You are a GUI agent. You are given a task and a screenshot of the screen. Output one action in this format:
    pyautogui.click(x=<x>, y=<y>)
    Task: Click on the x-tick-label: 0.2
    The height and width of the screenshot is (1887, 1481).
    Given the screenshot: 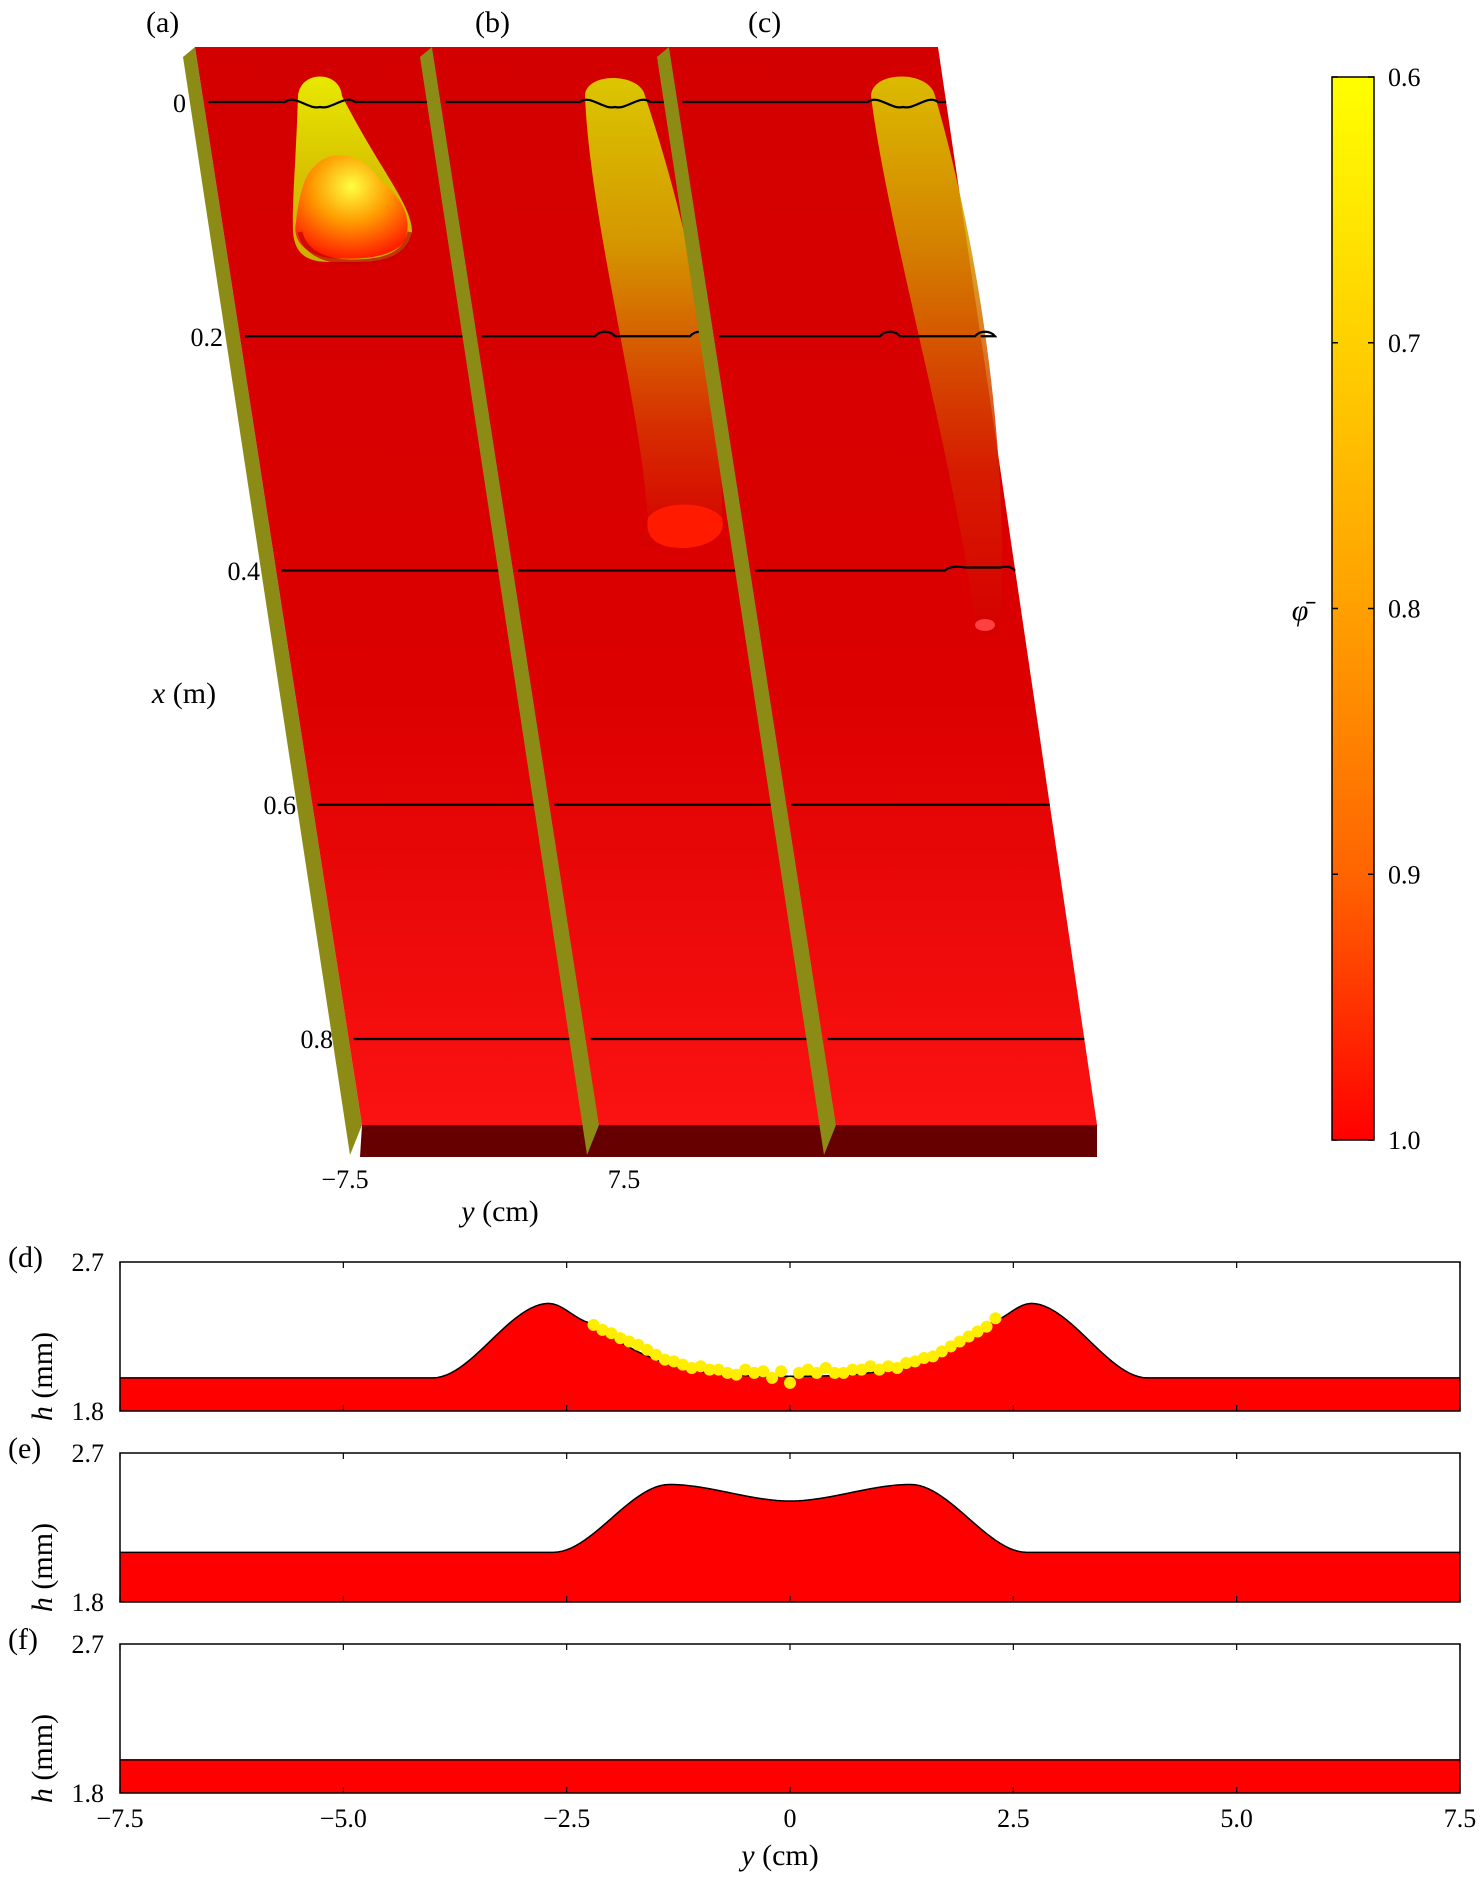 What is the action you would take?
    pyautogui.click(x=207, y=337)
    